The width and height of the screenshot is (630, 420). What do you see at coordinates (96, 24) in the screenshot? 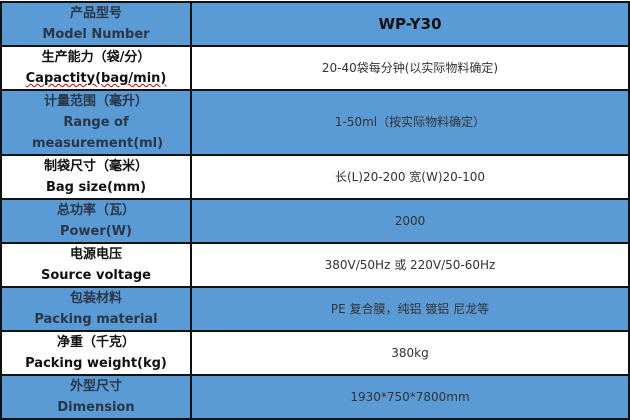
I see `label-cell: 产品型号 Model Number` at bounding box center [96, 24].